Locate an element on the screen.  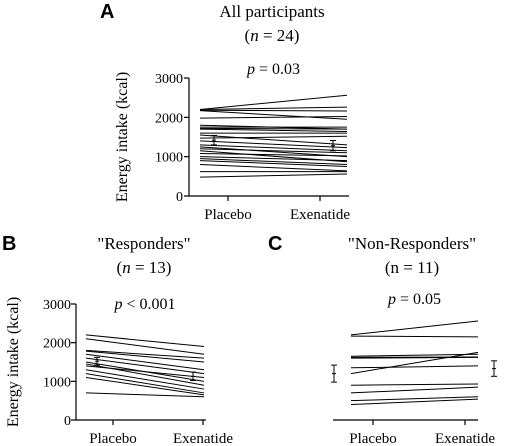
chart-title: "Non-Responders" is located at coordinates (412, 243).